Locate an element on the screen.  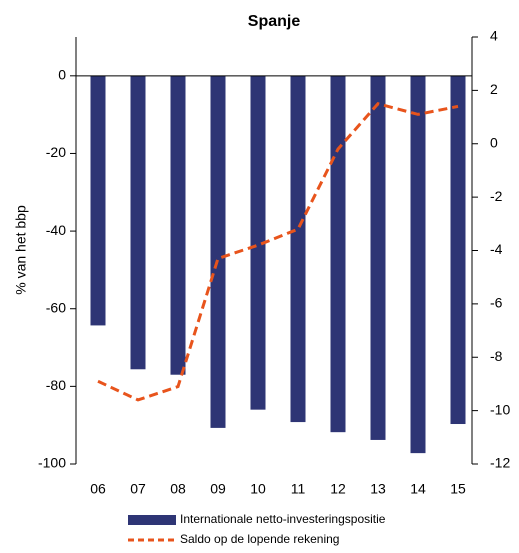
y2-tick-label: 0 is located at coordinates (494, 142).